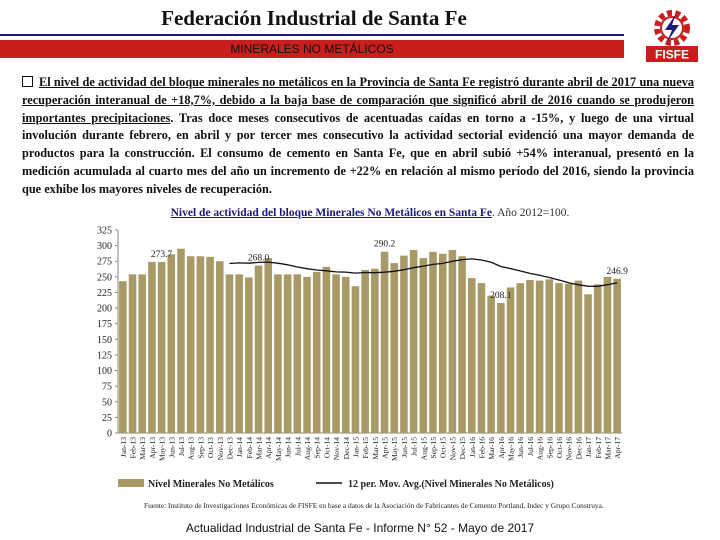 The height and width of the screenshot is (540, 720). What do you see at coordinates (27, 81) in the screenshot?
I see `checkbox-bullet-icon` at bounding box center [27, 81].